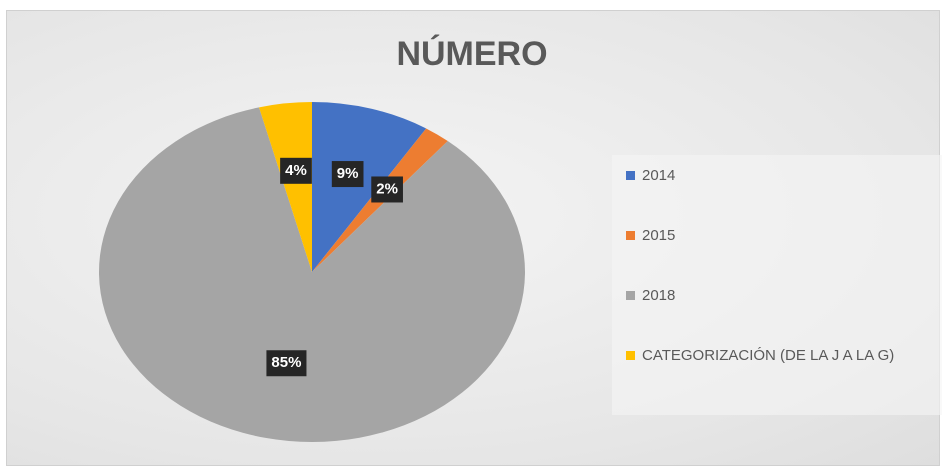  Describe the element at coordinates (782, 235) in the screenshot. I see `legend-item: 2015` at that location.